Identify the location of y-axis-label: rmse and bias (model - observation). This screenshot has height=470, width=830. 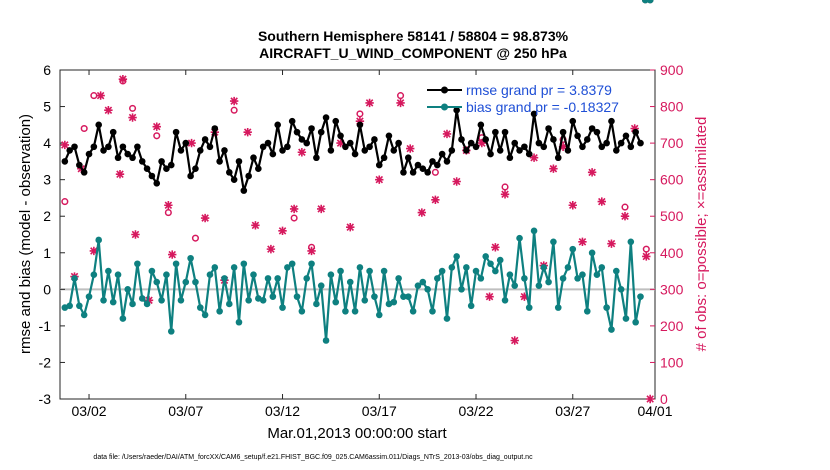
(25, 234).